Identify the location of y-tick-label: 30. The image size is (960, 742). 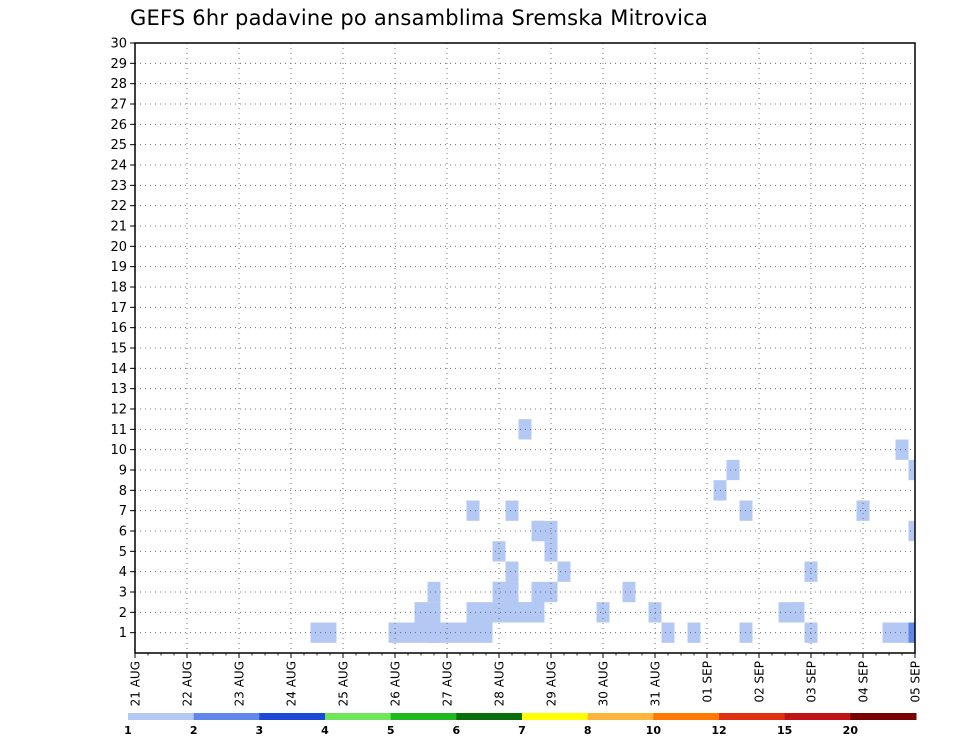
(118, 44).